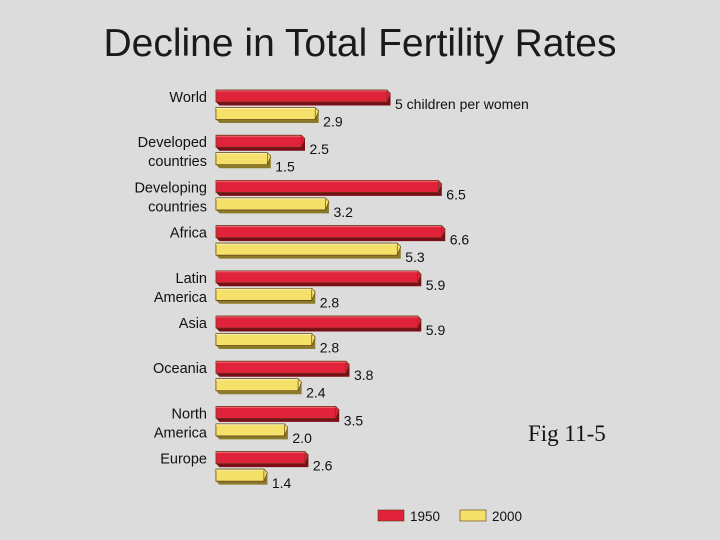  I want to click on figure-annotation: Fig 11-5, so click(567, 433).